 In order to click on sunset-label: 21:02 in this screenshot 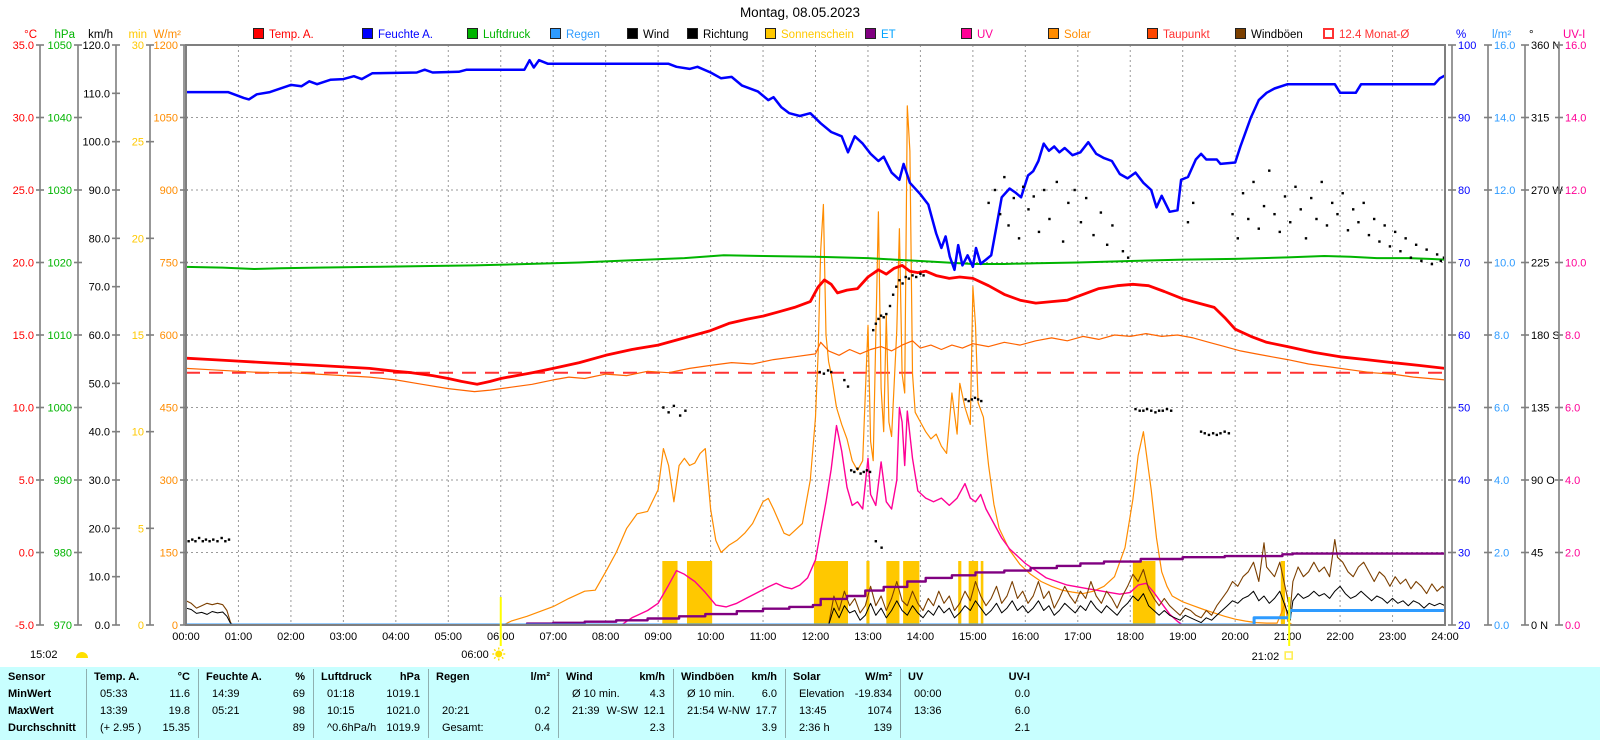, I will do `click(1266, 656)`.